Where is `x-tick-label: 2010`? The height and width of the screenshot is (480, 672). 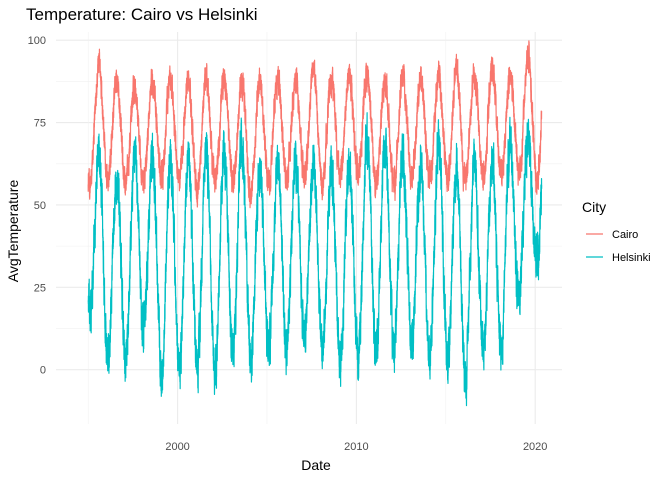
x-tick-label: 2010 is located at coordinates (356, 447).